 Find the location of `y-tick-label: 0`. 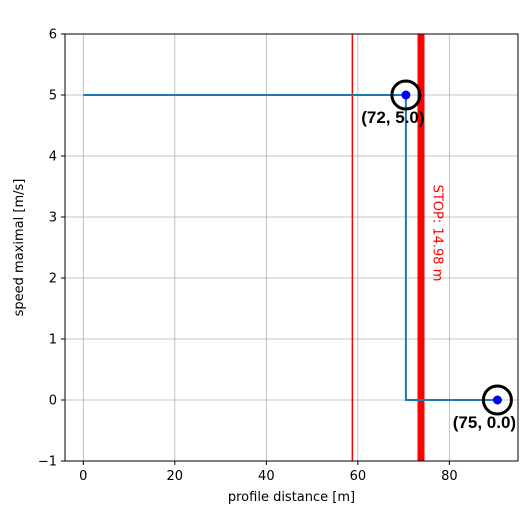

y-tick-label: 0 is located at coordinates (53, 401).